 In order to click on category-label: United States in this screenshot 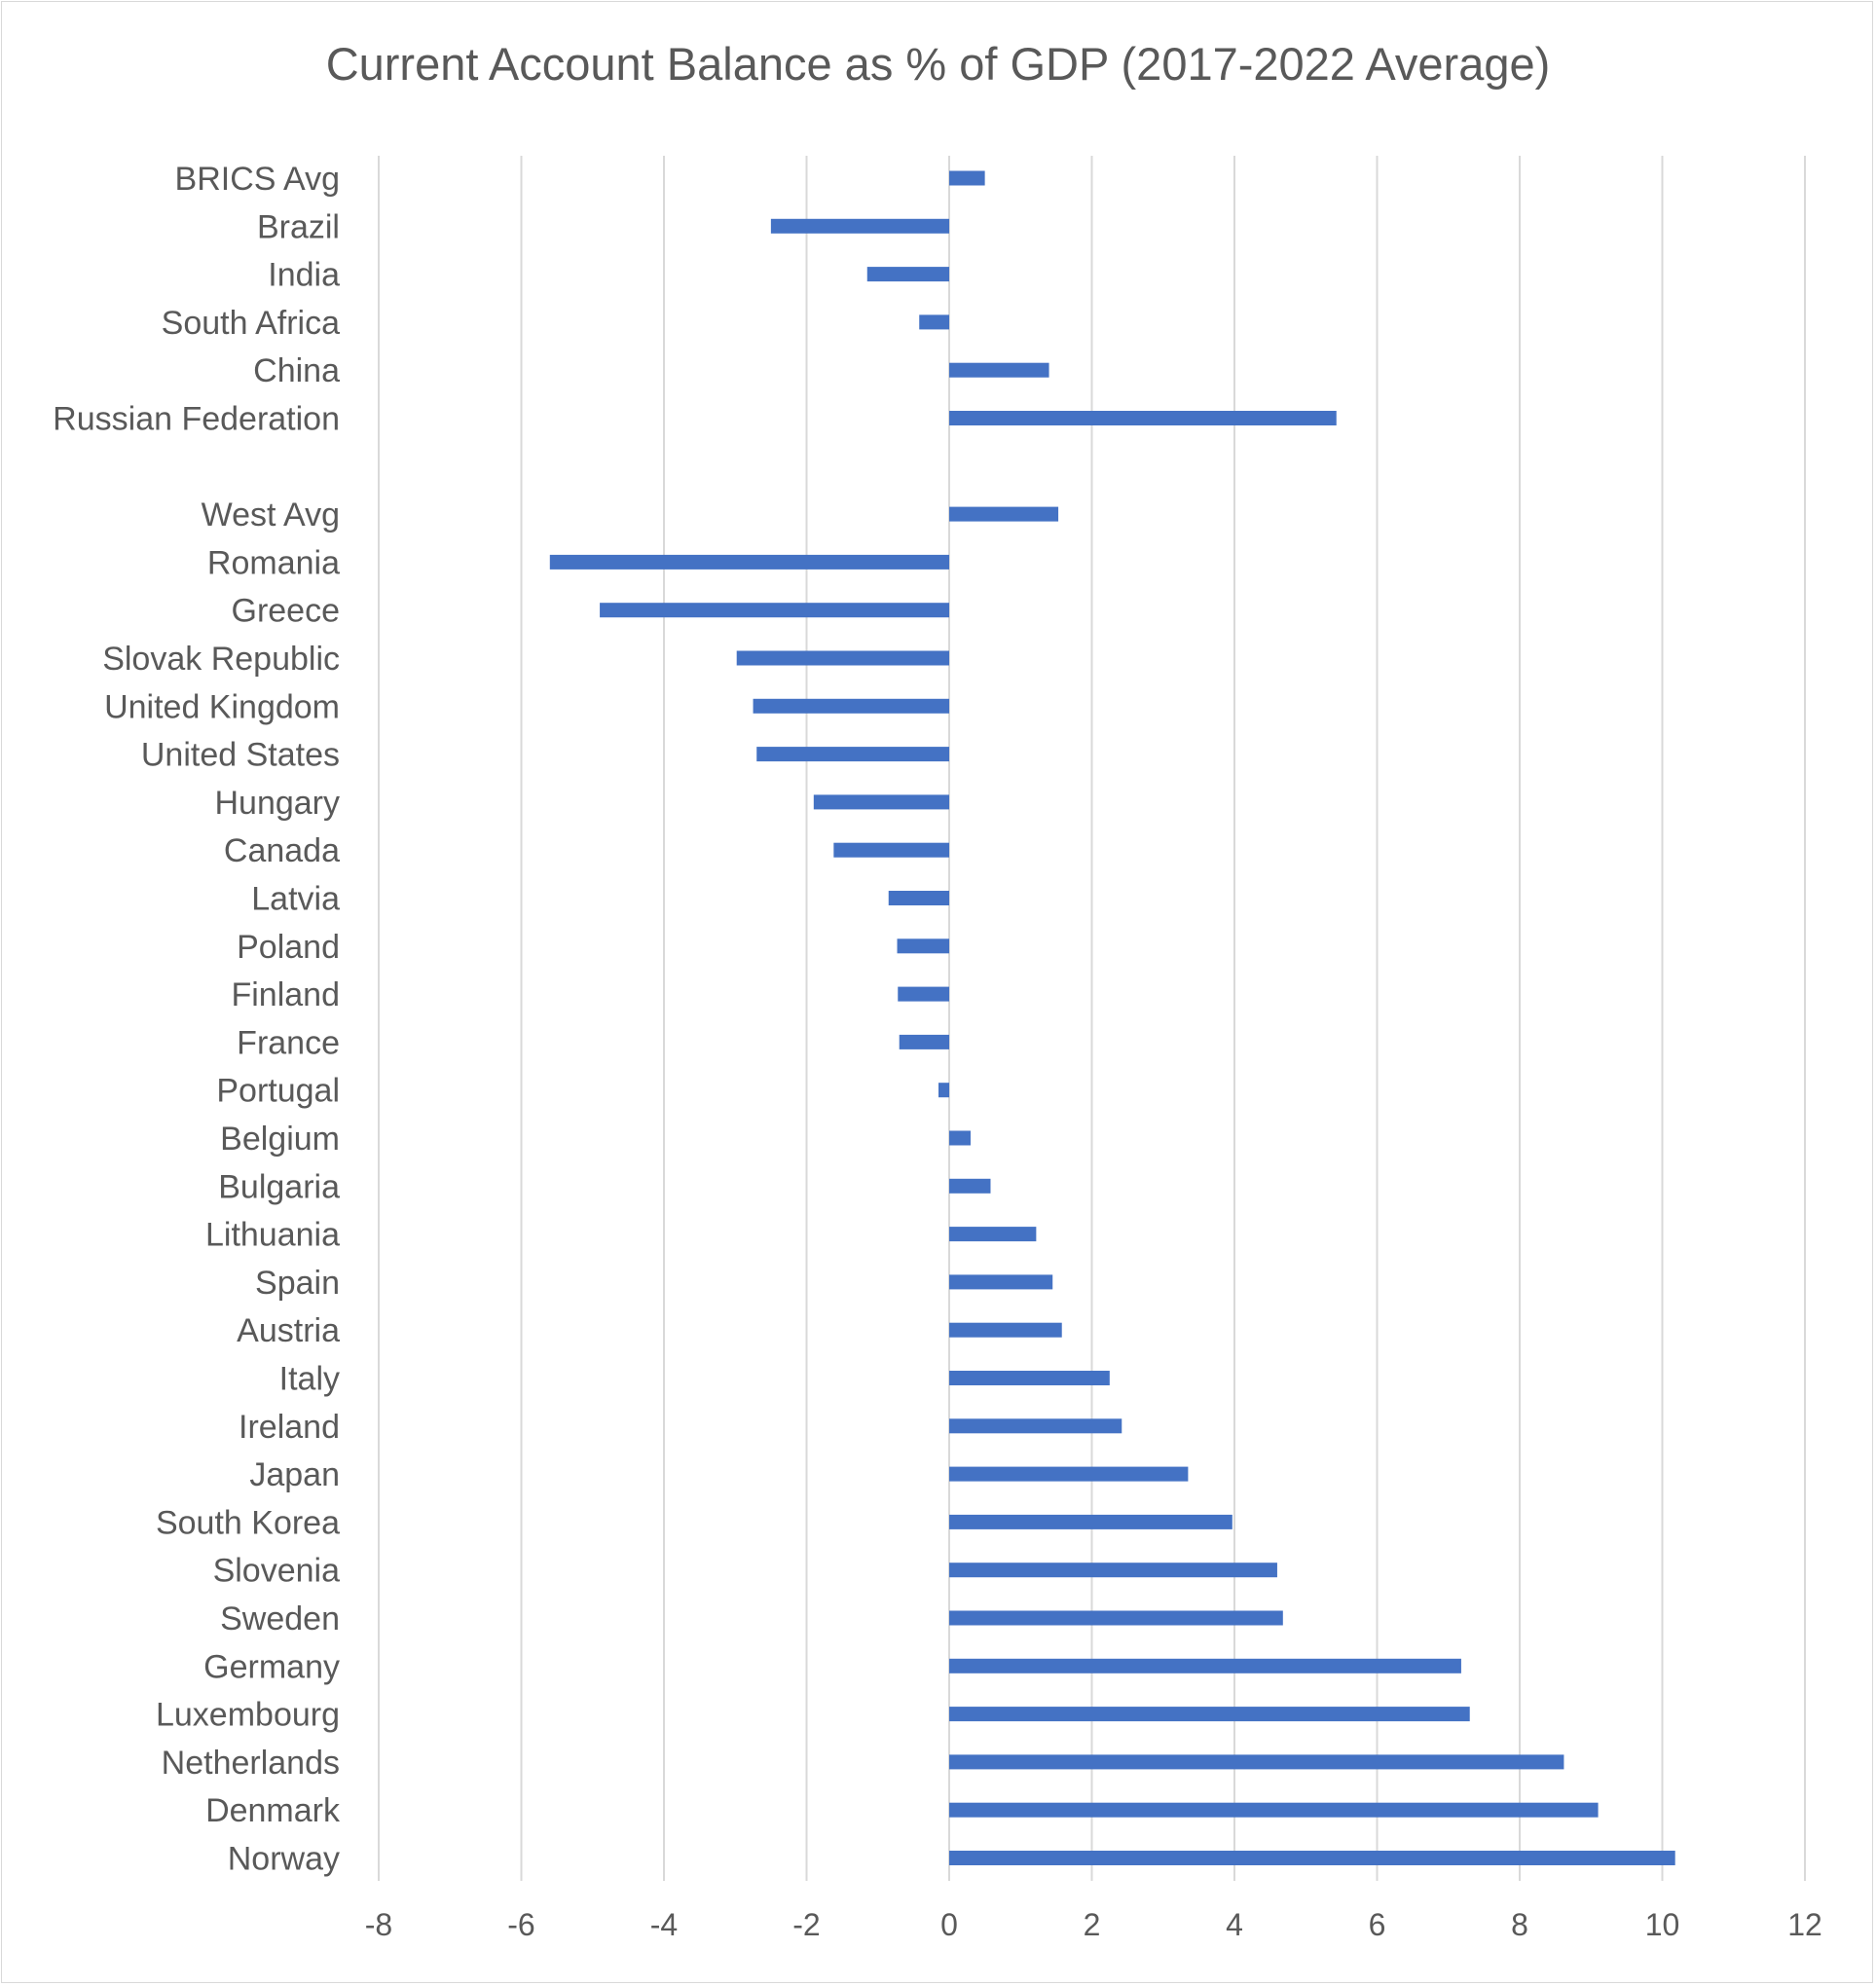, I will do `click(241, 755)`.